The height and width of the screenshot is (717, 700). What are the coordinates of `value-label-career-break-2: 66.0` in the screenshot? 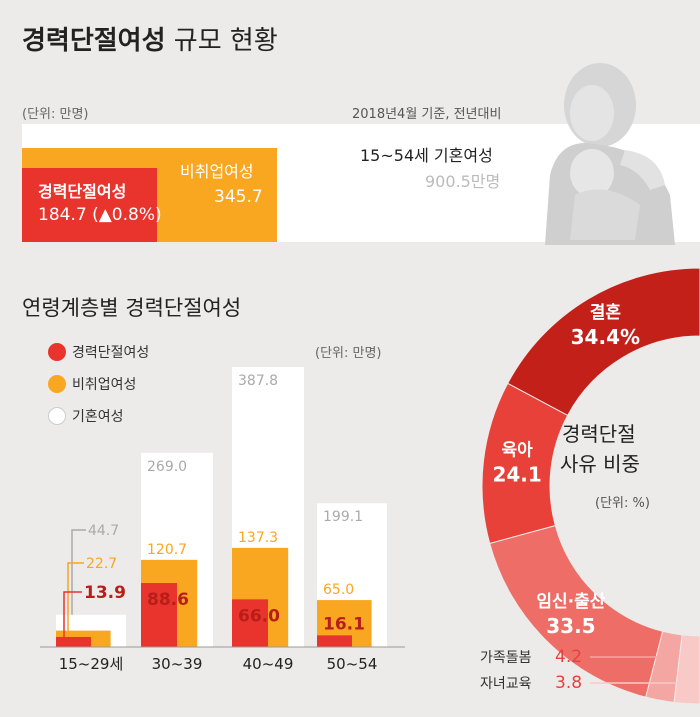 It's located at (259, 616).